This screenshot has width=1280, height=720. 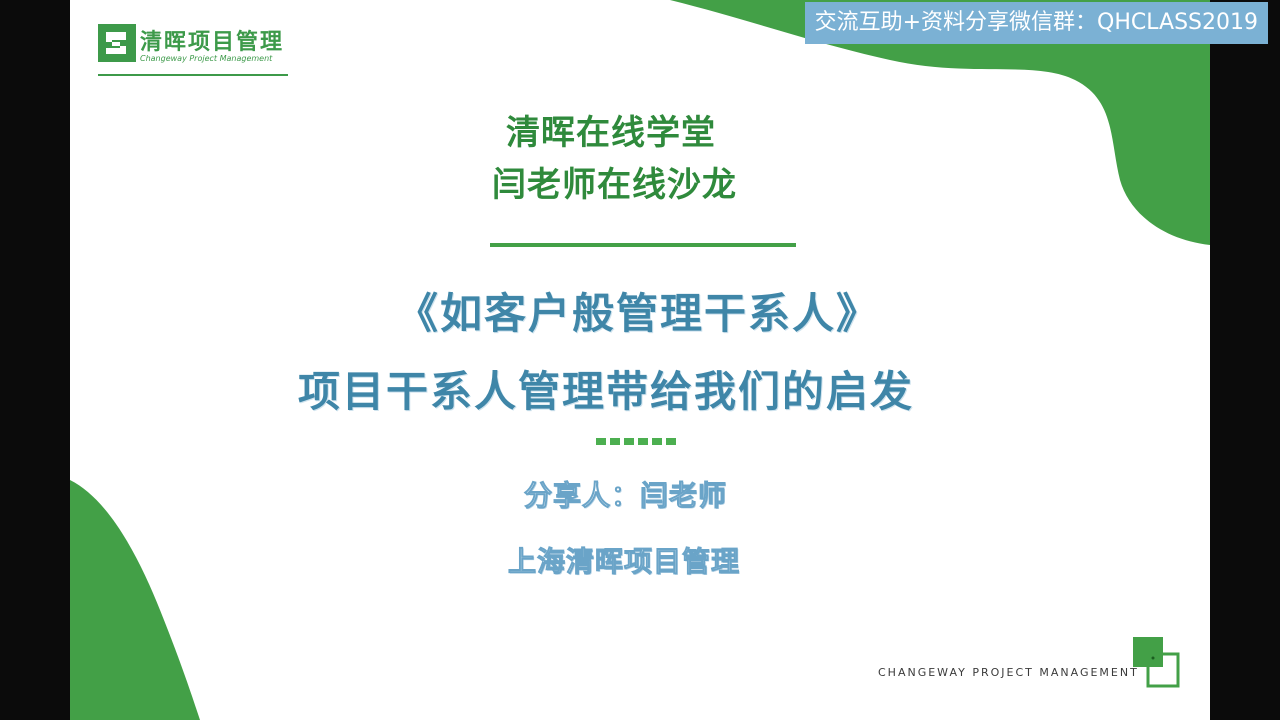 What do you see at coordinates (611, 133) in the screenshot?
I see `school-title: 清晖在线学堂` at bounding box center [611, 133].